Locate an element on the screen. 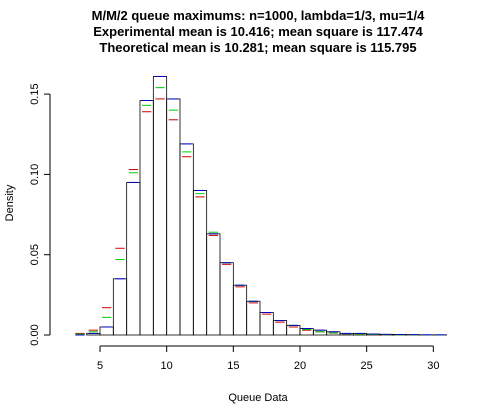 This screenshot has height=419, width=478. x-tick-label: 25 is located at coordinates (367, 366).